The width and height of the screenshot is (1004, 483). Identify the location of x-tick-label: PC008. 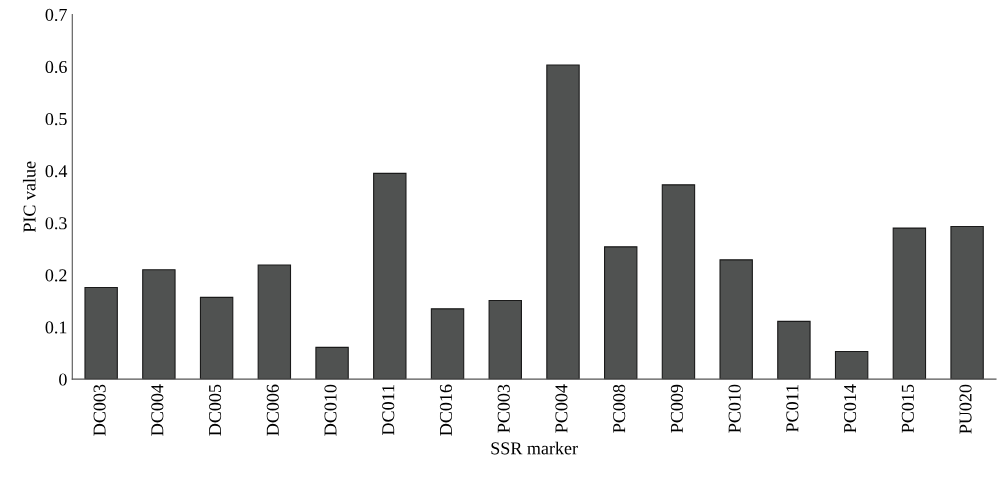
(619, 408).